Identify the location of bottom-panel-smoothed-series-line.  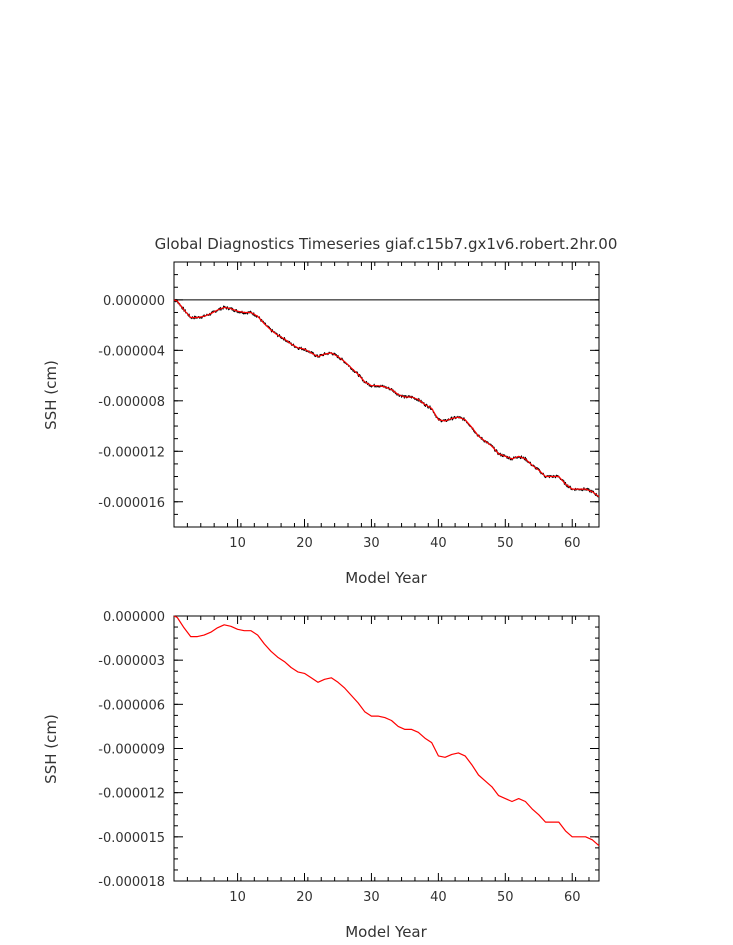
(386, 731).